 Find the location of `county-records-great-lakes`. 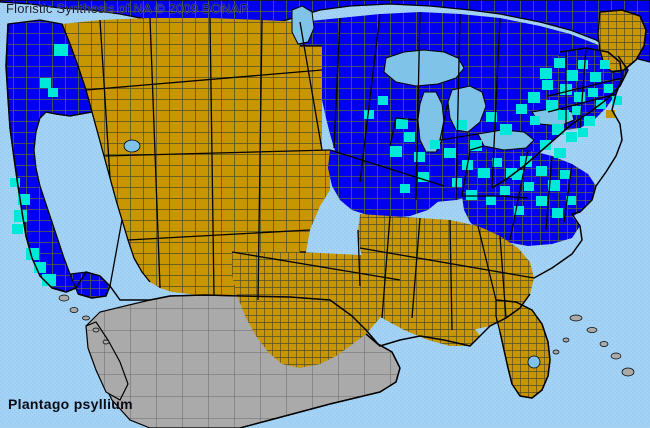

county-records-great-lakes is located at coordinates (458, 121).